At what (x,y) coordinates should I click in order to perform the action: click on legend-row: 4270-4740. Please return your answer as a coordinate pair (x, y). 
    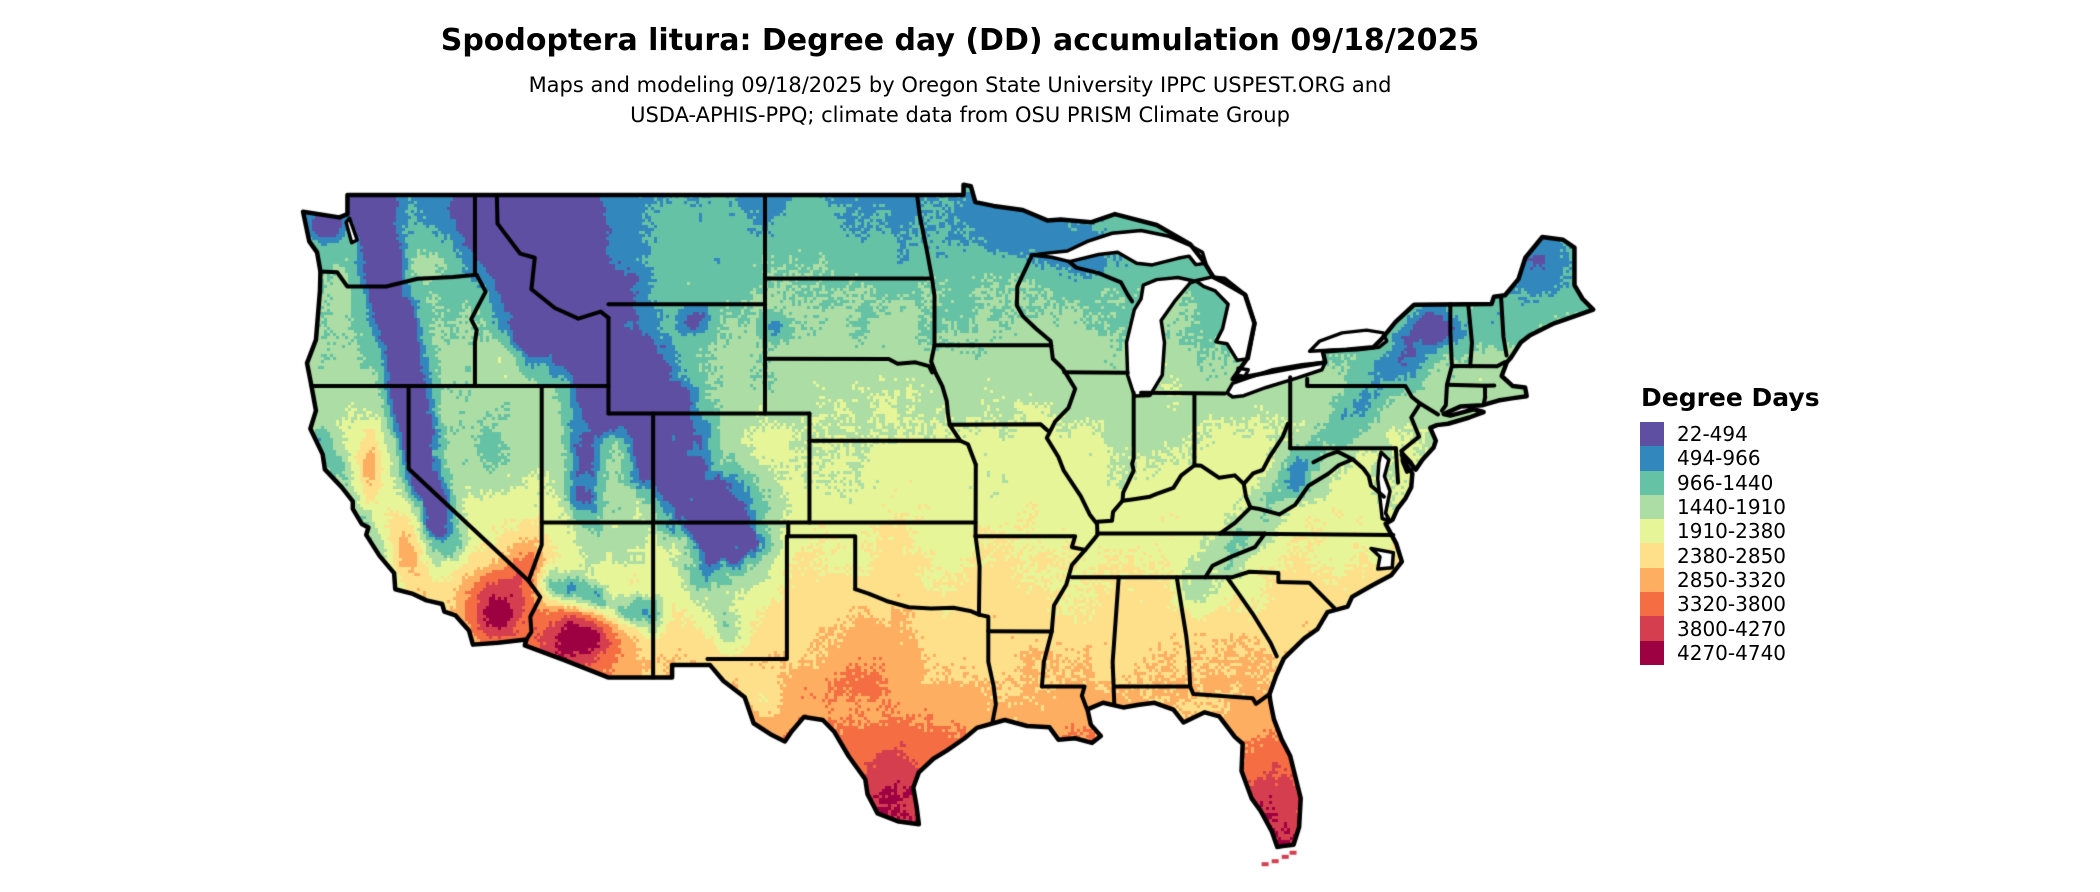
    Looking at the image, I should click on (1730, 652).